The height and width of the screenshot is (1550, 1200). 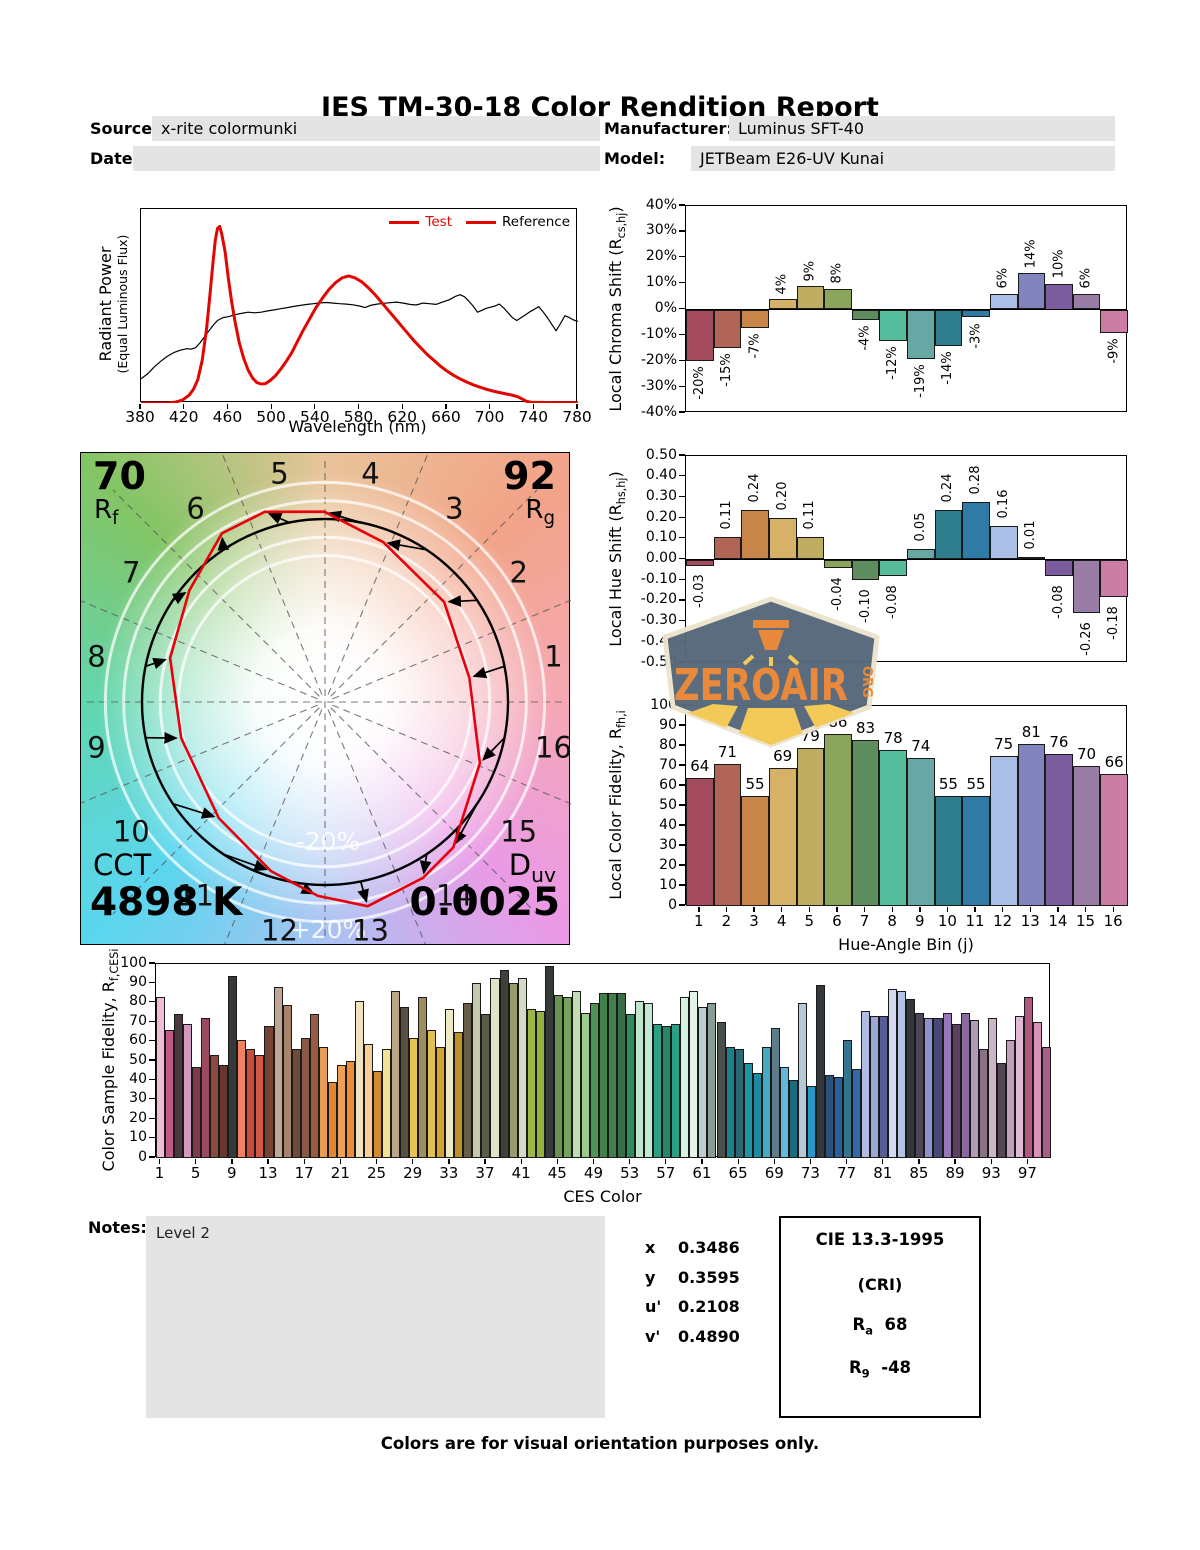 What do you see at coordinates (630, 1173) in the screenshot?
I see `x-tick-label: 53` at bounding box center [630, 1173].